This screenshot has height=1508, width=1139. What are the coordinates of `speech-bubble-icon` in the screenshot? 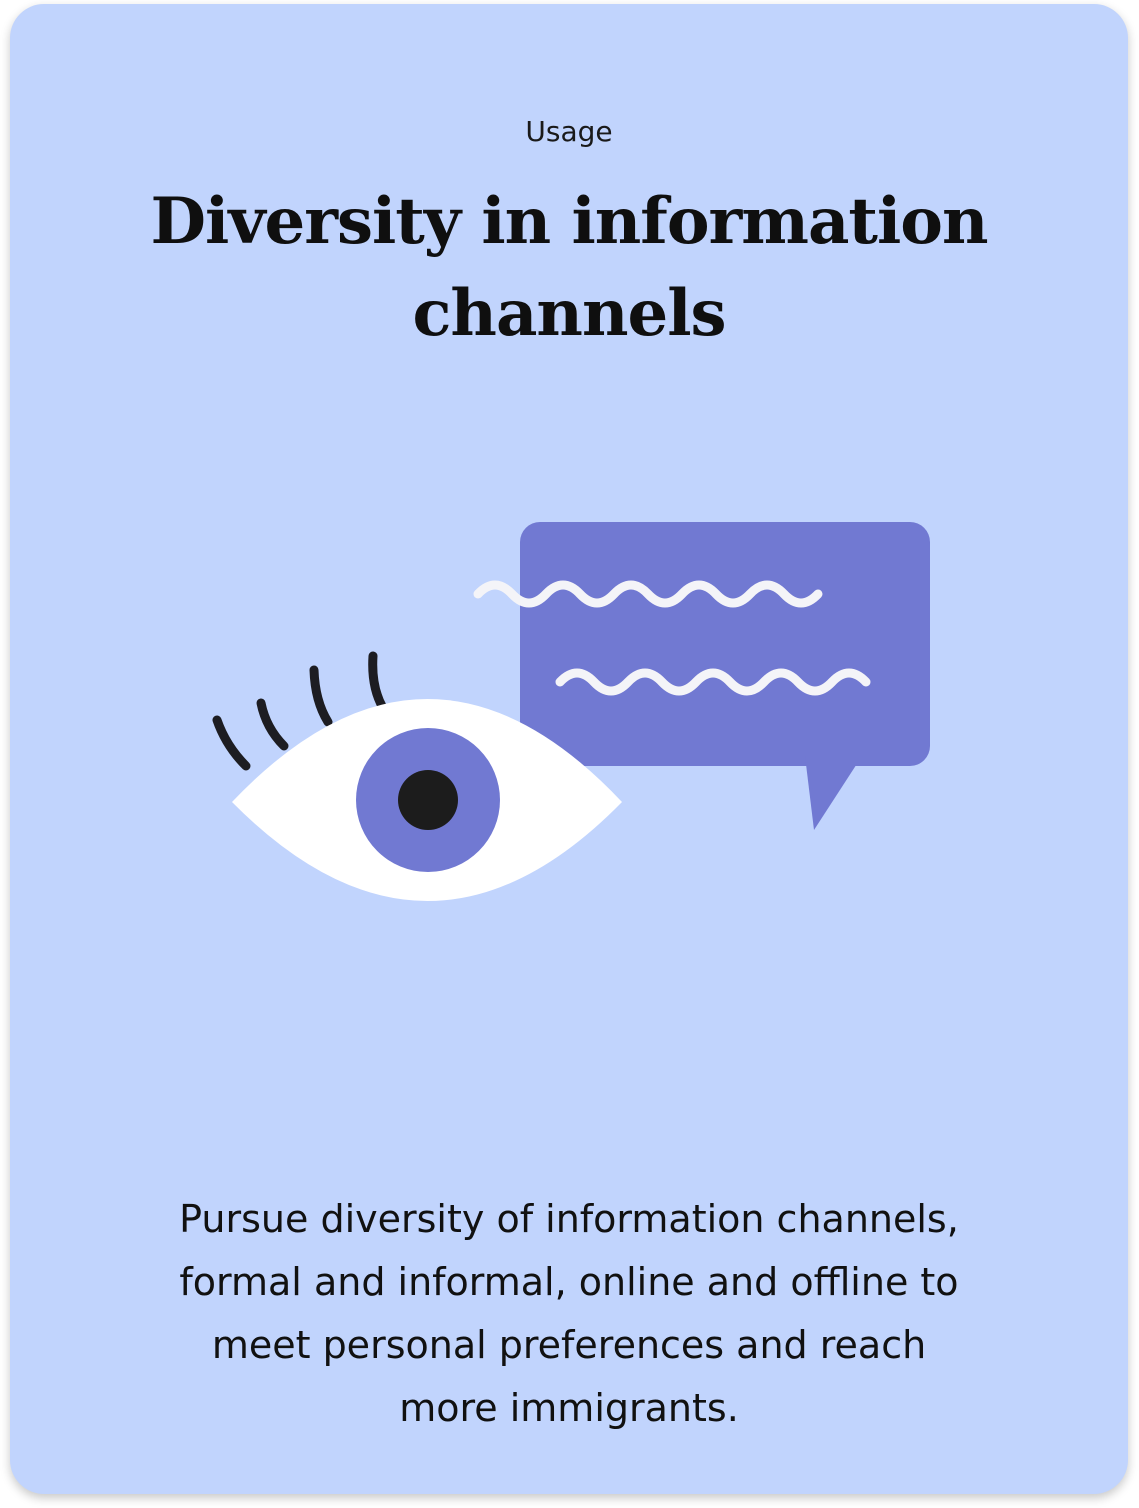 It's located at (701, 676).